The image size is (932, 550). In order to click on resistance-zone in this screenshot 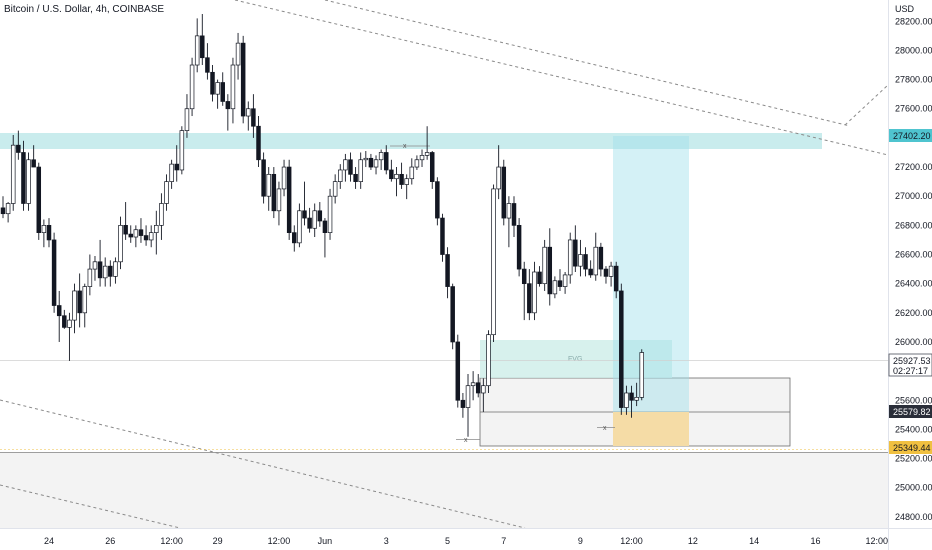, I will do `click(411, 141)`.